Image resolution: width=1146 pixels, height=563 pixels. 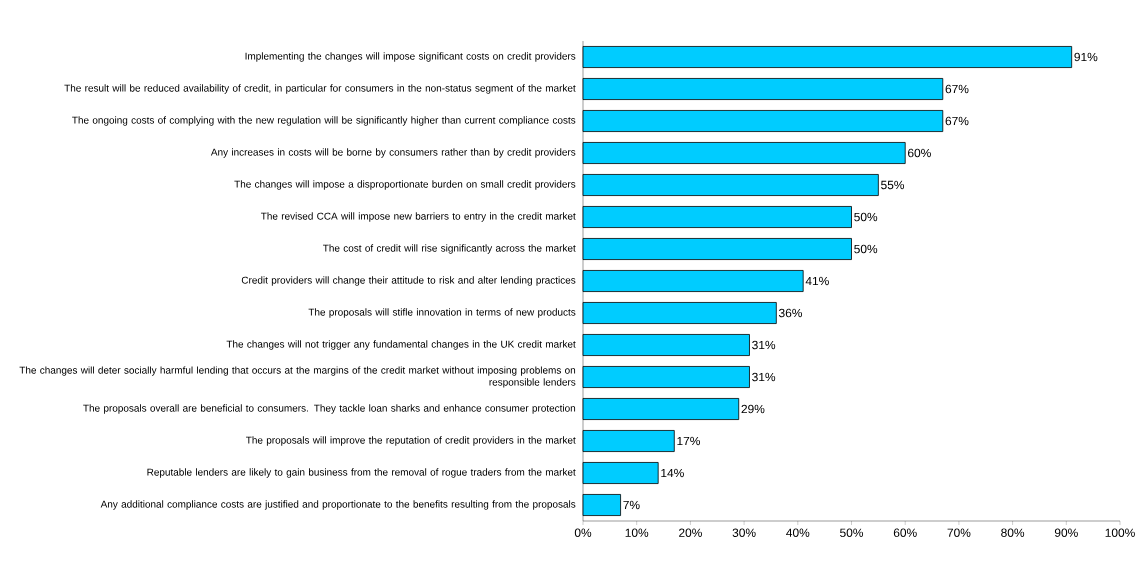 What do you see at coordinates (959, 532) in the screenshot?
I see `x-tick-label: 70%` at bounding box center [959, 532].